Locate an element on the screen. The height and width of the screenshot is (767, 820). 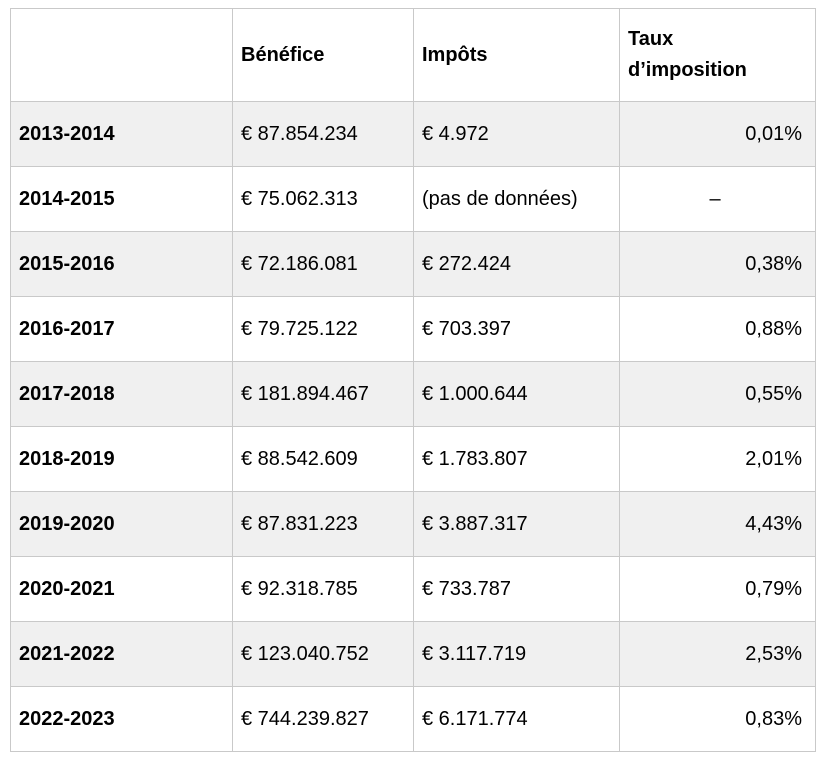
impots-cell: € 1.783.807 is located at coordinates (516, 459).